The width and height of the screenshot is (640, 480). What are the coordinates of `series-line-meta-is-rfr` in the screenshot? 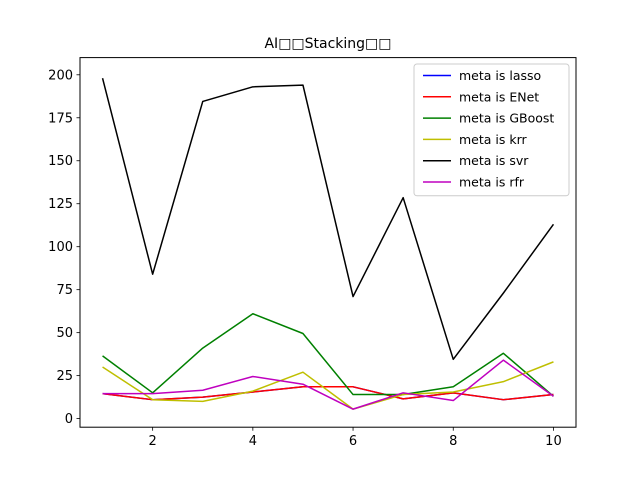 It's located at (328, 384).